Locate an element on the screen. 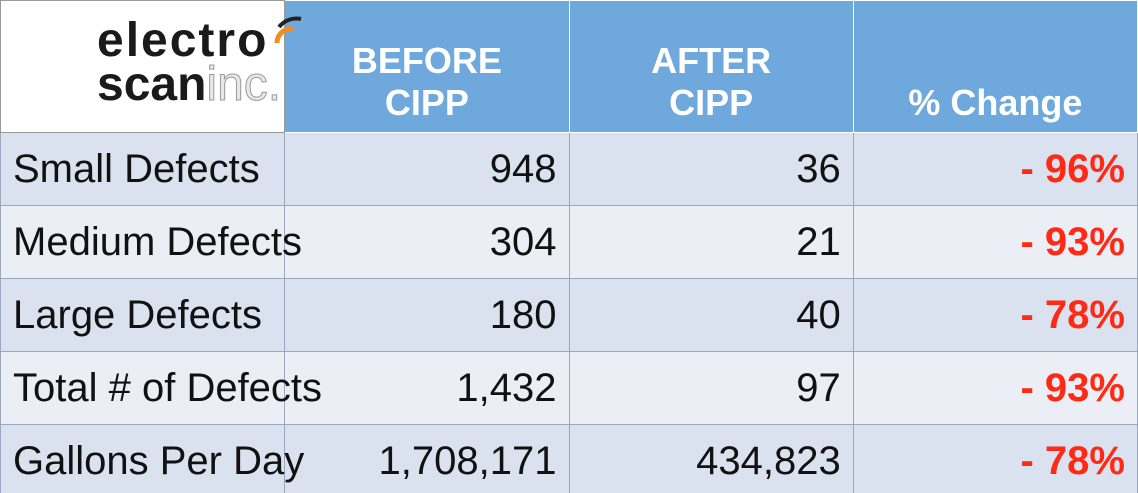 This screenshot has height=493, width=1138. value-cell: 304 is located at coordinates (427, 242).